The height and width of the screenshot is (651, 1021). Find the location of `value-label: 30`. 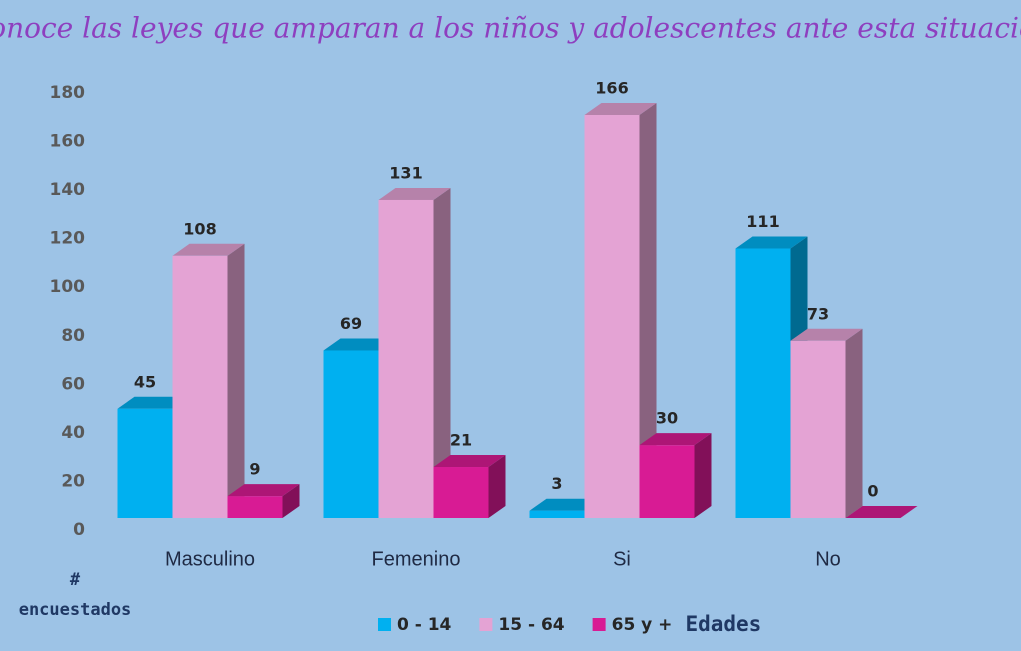

value-label: 30 is located at coordinates (667, 418).